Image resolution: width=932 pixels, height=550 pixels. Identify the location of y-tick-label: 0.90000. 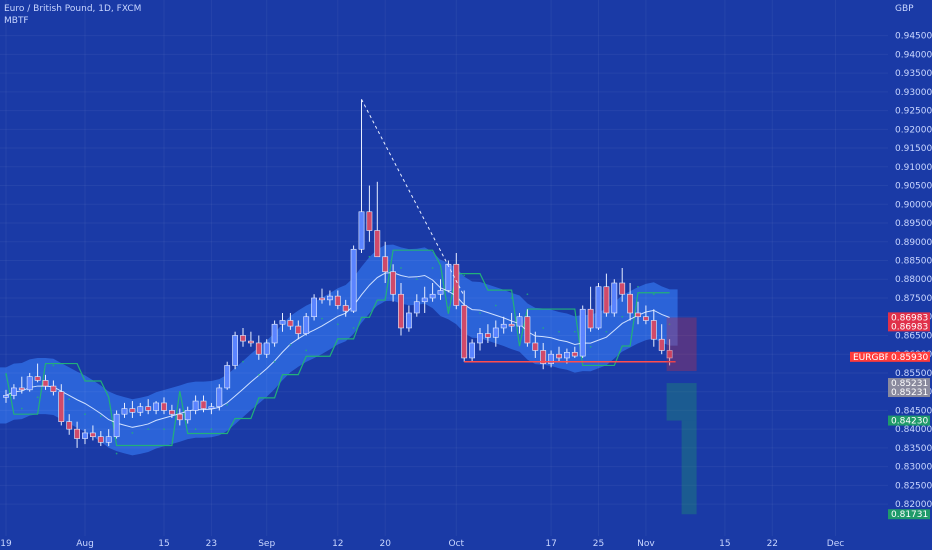
(913, 205).